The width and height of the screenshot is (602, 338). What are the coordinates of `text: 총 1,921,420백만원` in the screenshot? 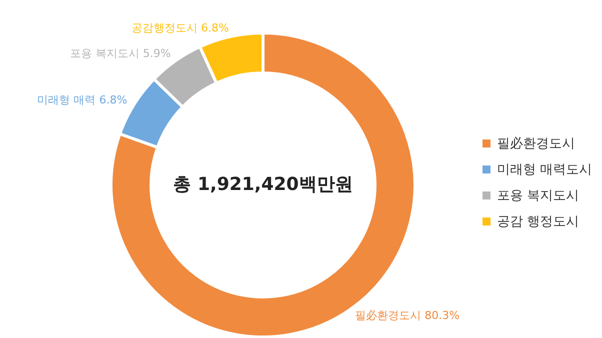 It's located at (263, 184).